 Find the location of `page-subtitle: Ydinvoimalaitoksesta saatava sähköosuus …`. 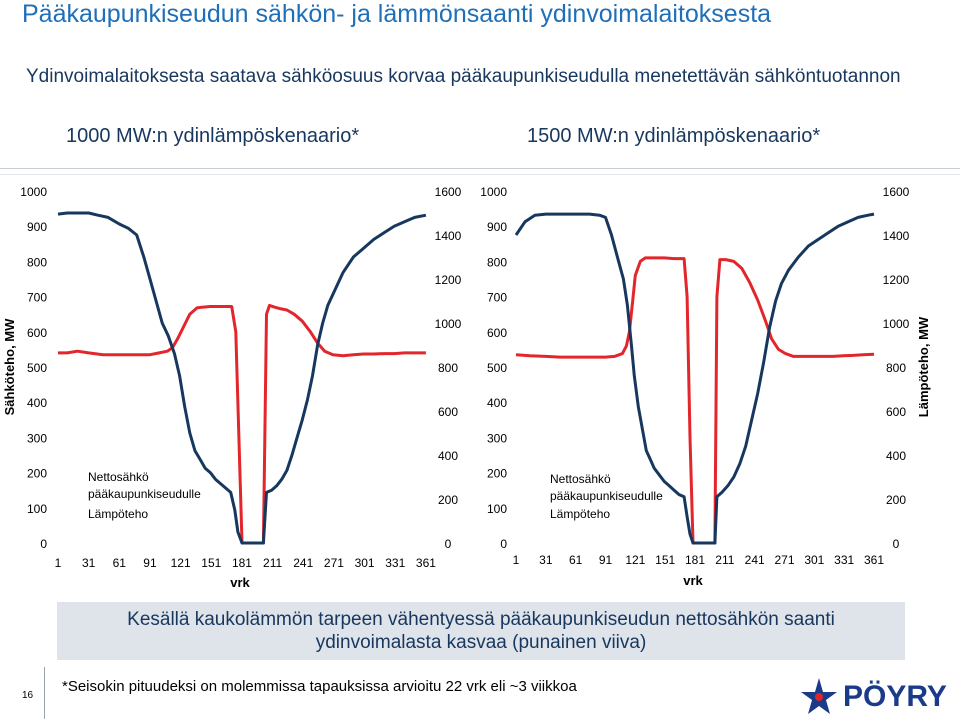

page-subtitle: Ydinvoimalaitoksesta saatava sähköosuus … is located at coordinates (463, 76).